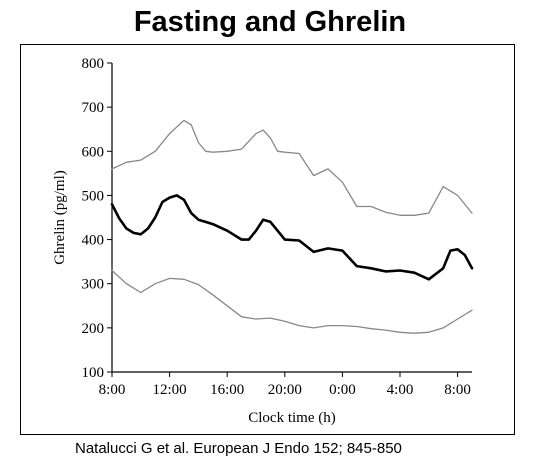 This screenshot has width=540, height=467. Describe the element at coordinates (400, 390) in the screenshot. I see `x-tick-label-5: 4:00` at that location.